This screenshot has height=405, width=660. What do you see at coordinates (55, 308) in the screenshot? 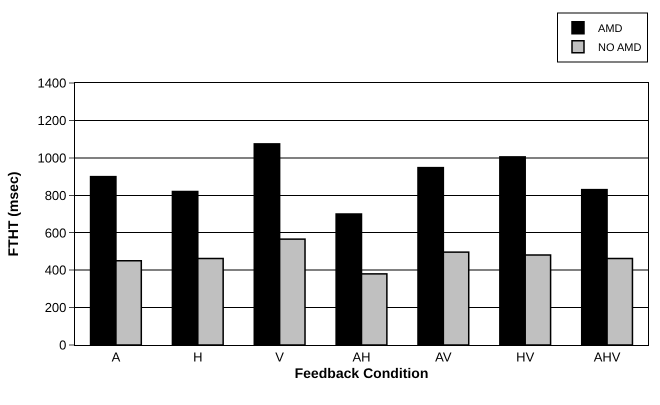
I see `y-tick-label: 200` at bounding box center [55, 308].